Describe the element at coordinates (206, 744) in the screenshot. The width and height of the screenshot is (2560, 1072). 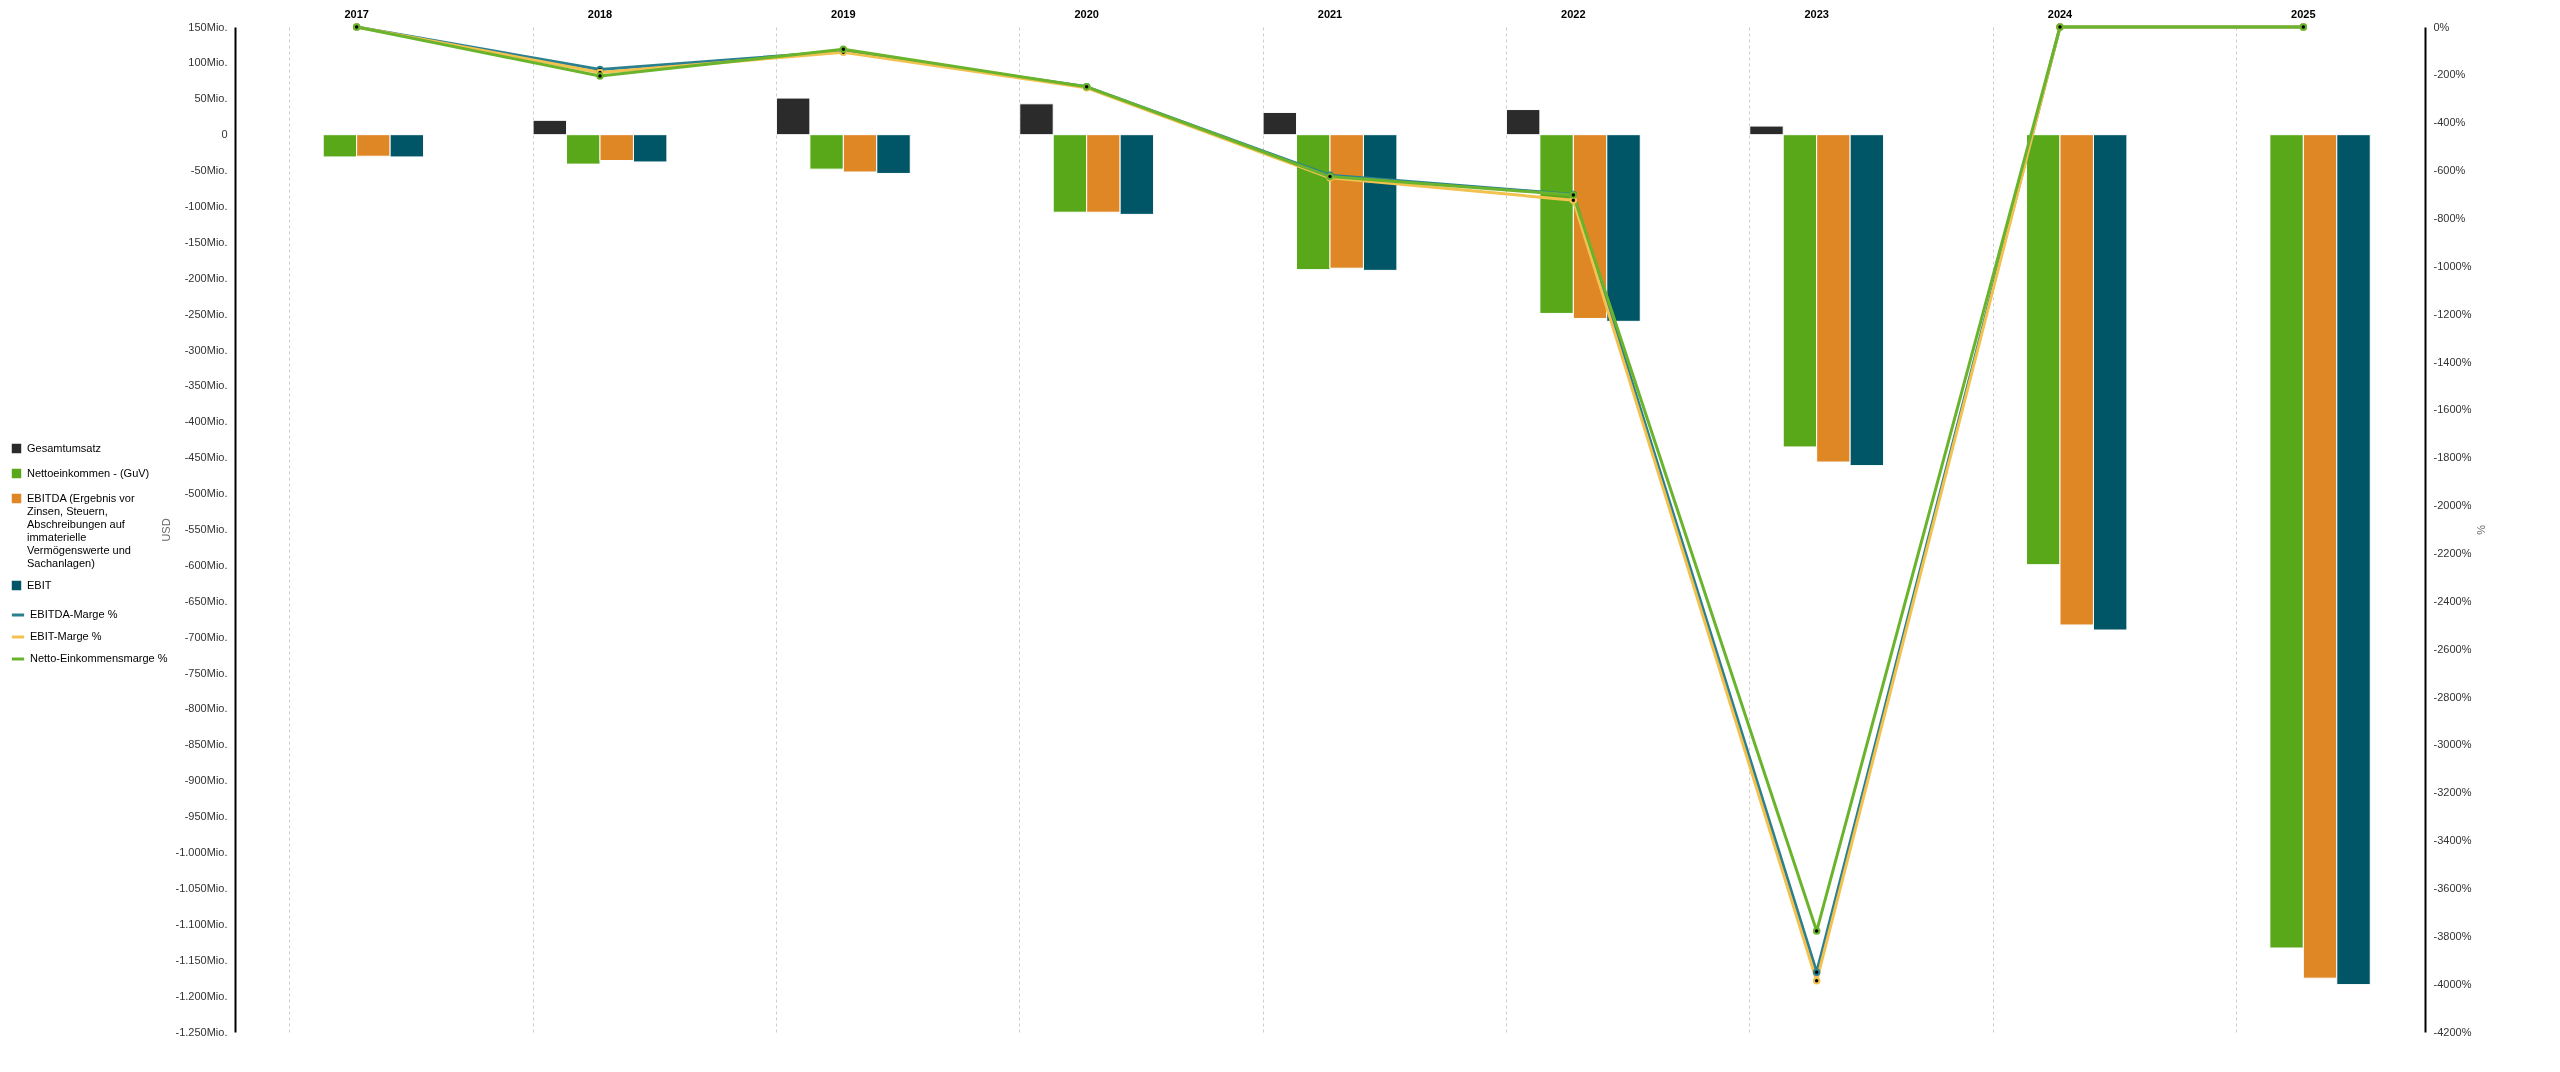
I see `y-tick-label: -850Mio.` at that location.